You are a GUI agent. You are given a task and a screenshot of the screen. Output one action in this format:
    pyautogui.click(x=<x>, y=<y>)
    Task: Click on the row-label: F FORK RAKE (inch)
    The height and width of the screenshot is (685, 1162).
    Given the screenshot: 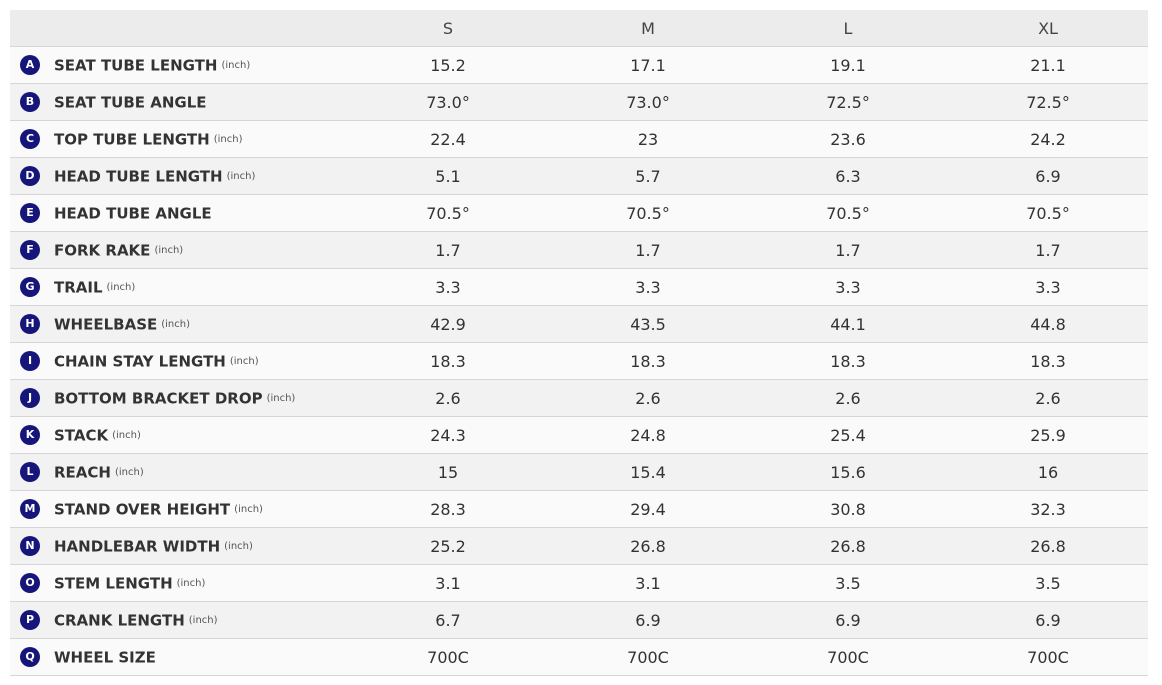 What is the action you would take?
    pyautogui.click(x=179, y=250)
    